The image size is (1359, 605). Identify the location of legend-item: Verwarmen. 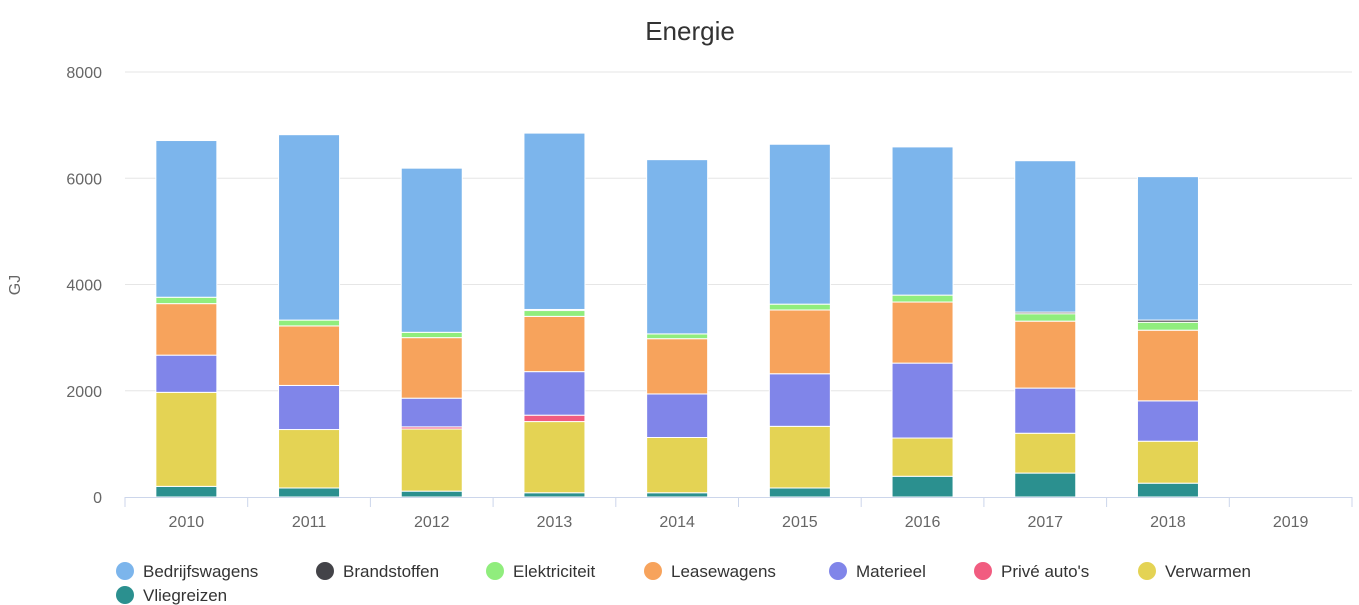
(1194, 571).